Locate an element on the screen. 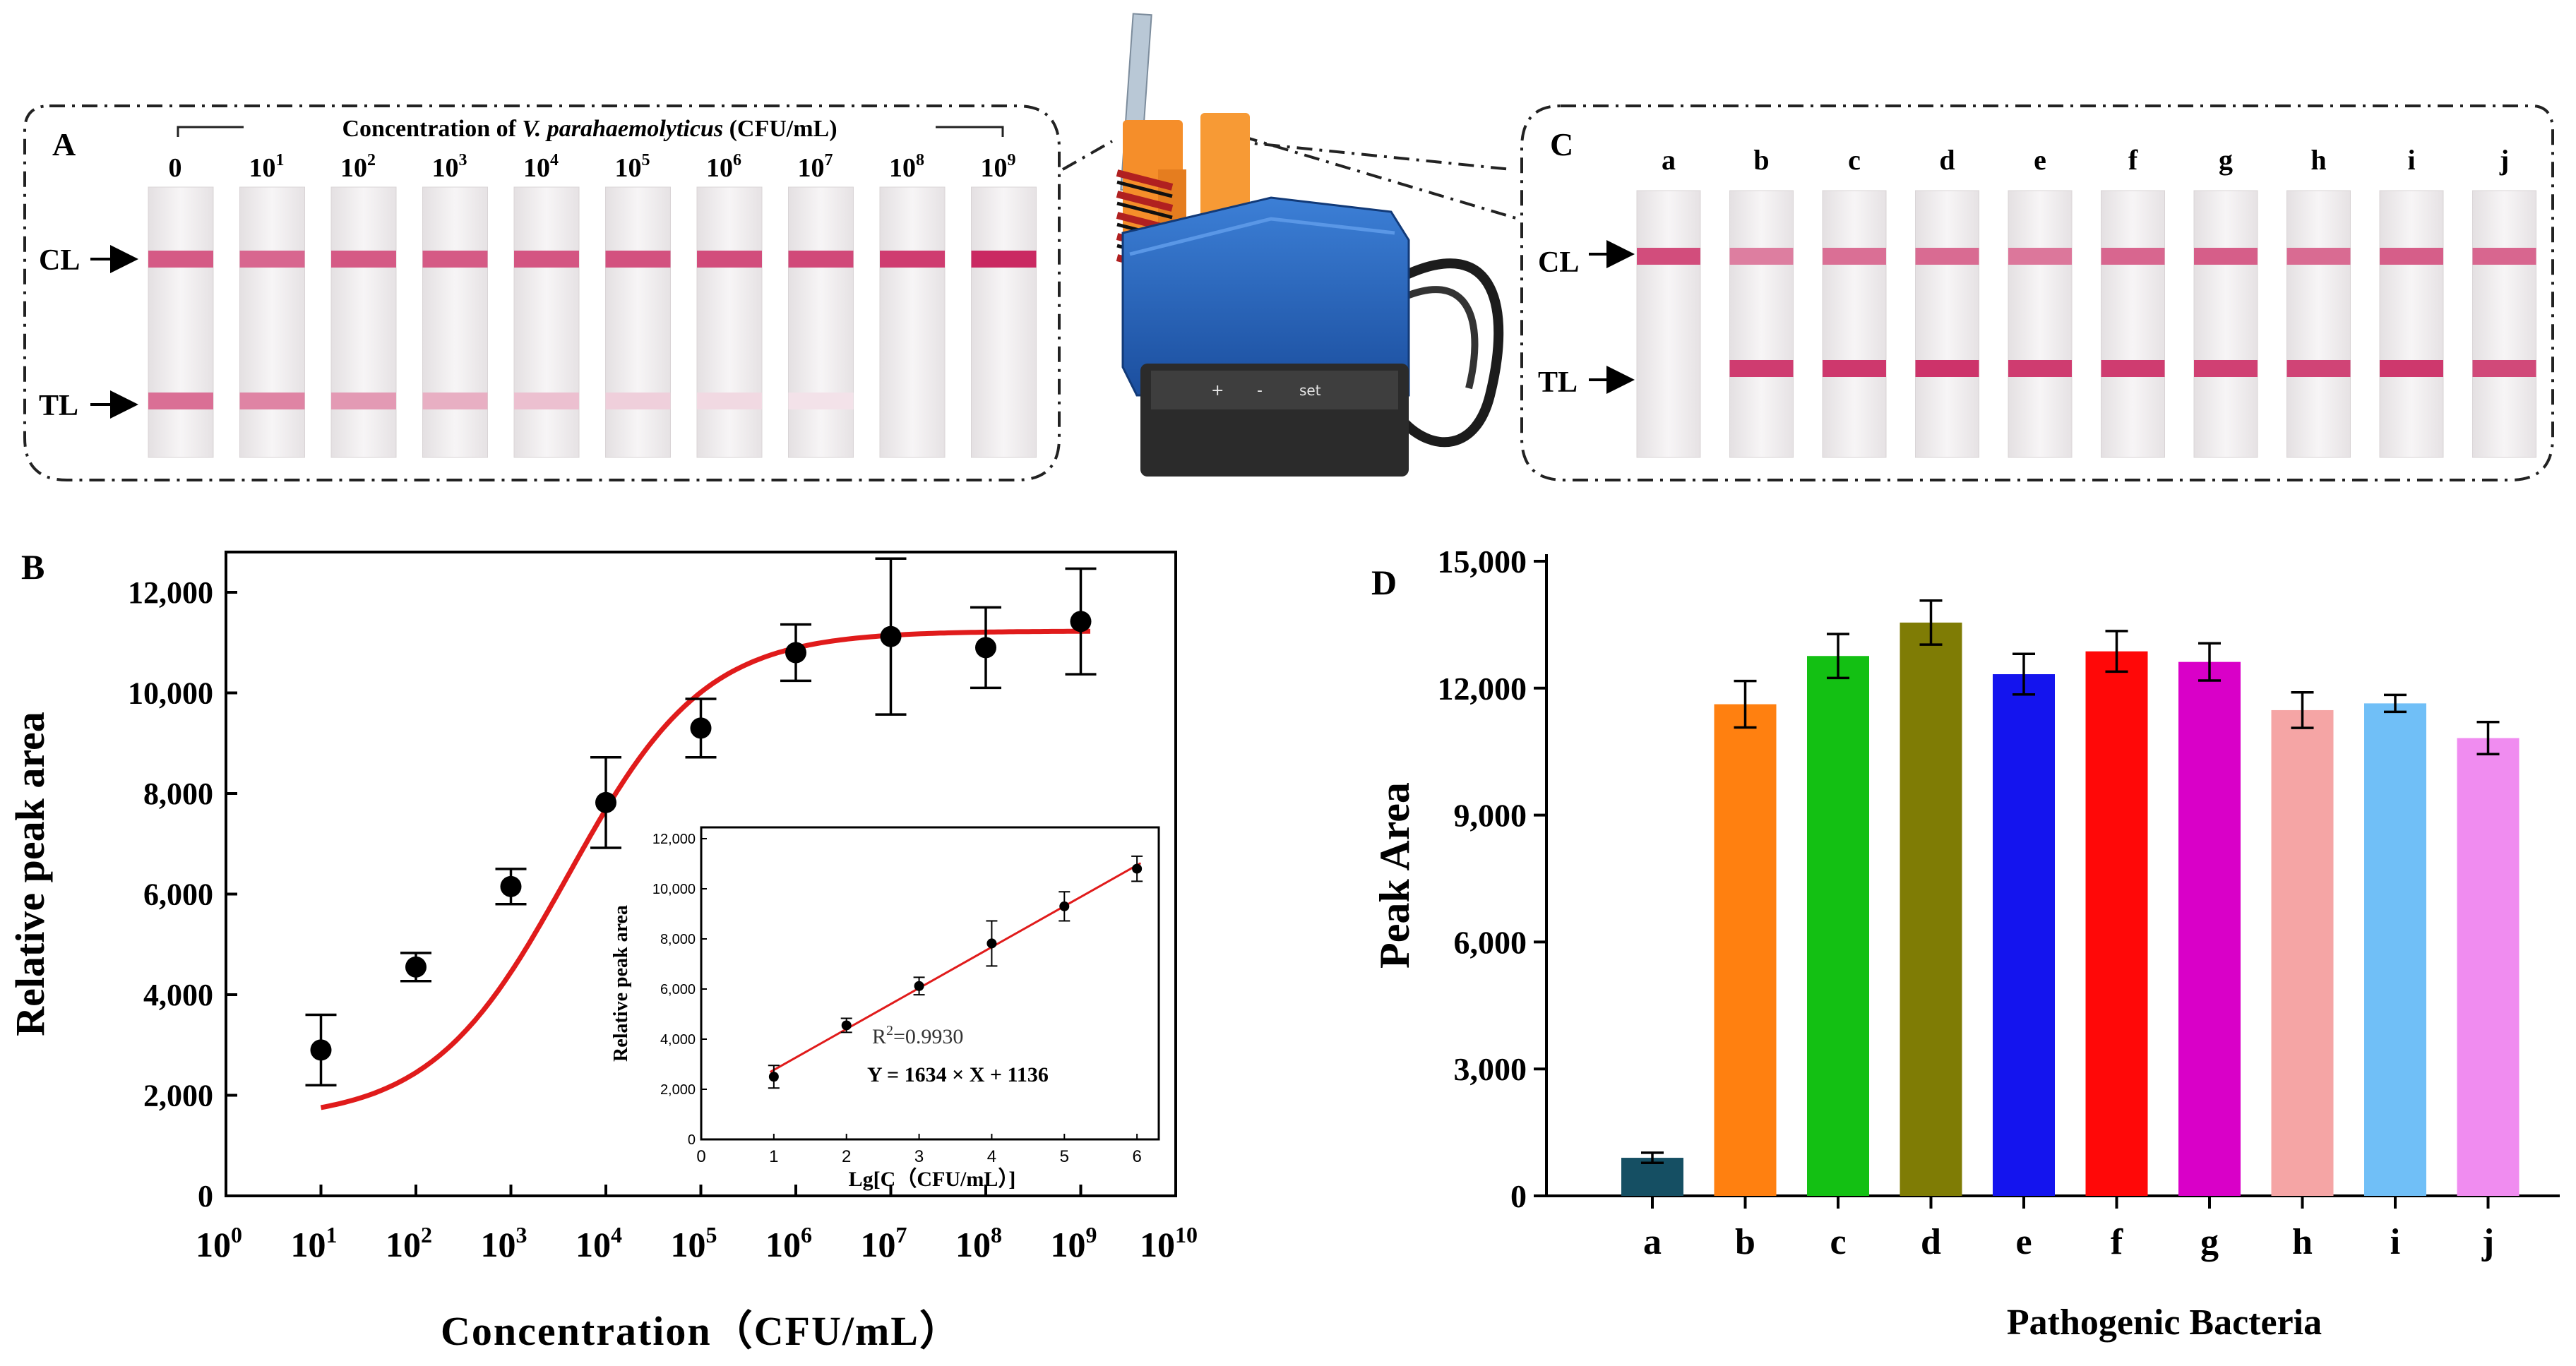 Image resolution: width=2576 pixels, height=1366 pixels. x-tick-label: 10⁷ is located at coordinates (884, 1243).